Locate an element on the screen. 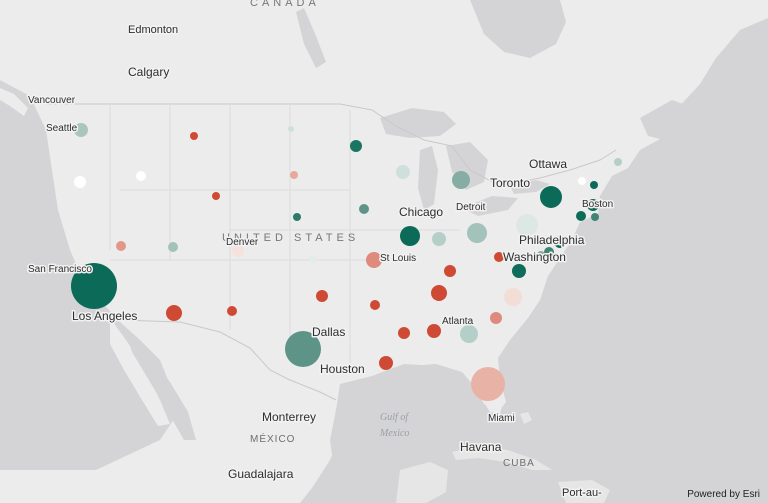 The height and width of the screenshot is (503, 768). land-hispaniola is located at coordinates (584, 491).